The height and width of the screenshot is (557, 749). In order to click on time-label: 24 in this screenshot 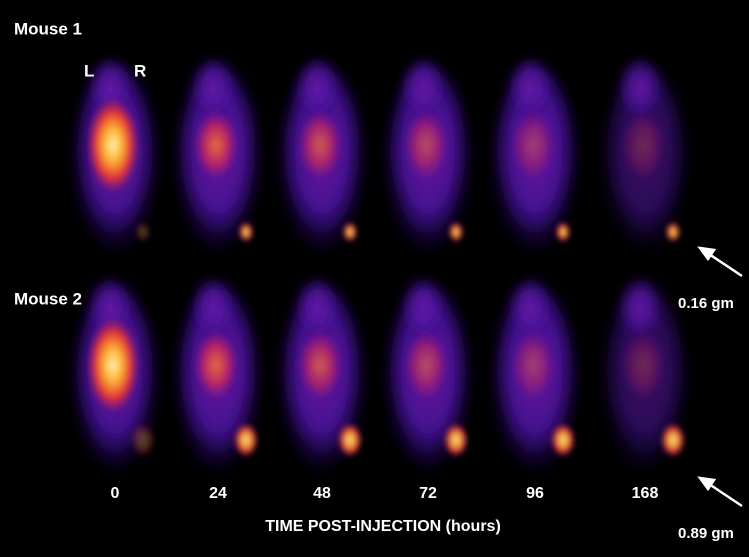, I will do `click(218, 493)`.